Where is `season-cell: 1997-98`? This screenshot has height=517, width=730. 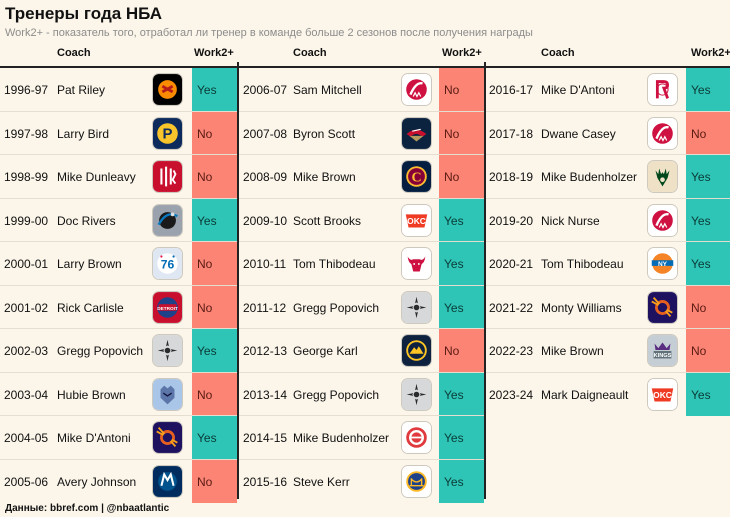 season-cell: 1997-98 is located at coordinates (26, 133).